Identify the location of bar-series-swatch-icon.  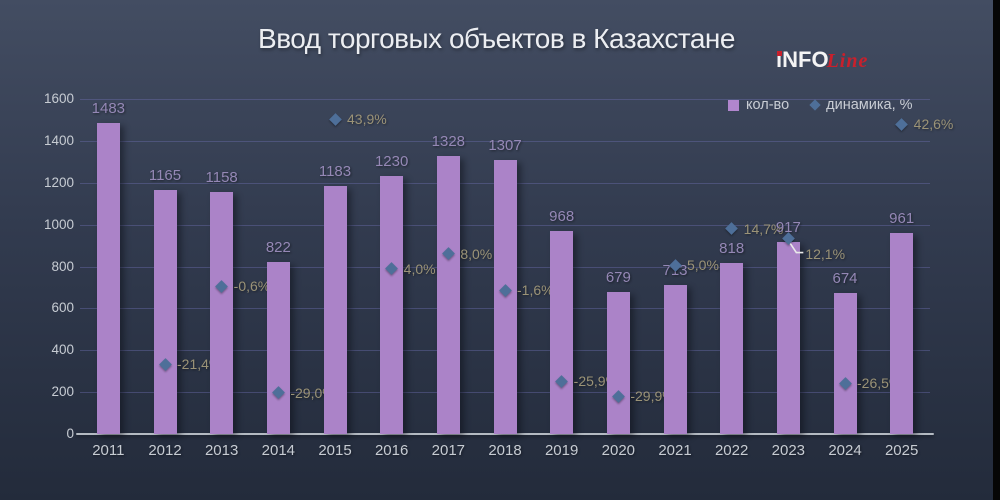
(733, 105).